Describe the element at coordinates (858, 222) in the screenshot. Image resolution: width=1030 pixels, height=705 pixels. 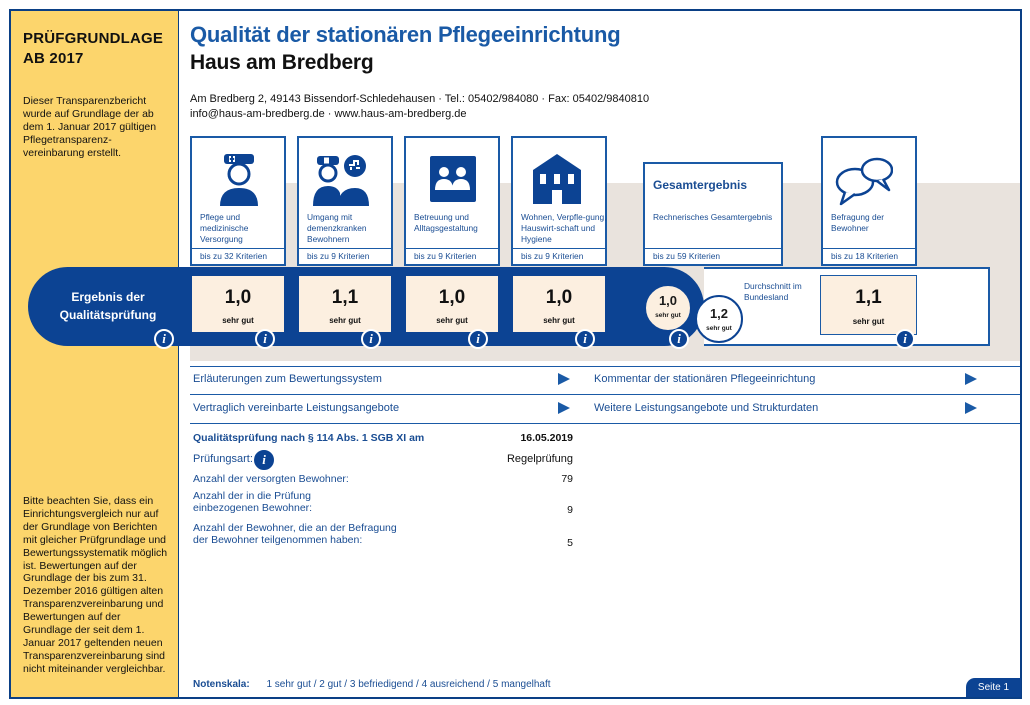
I see `card-label: Befragung der Bewohner` at that location.